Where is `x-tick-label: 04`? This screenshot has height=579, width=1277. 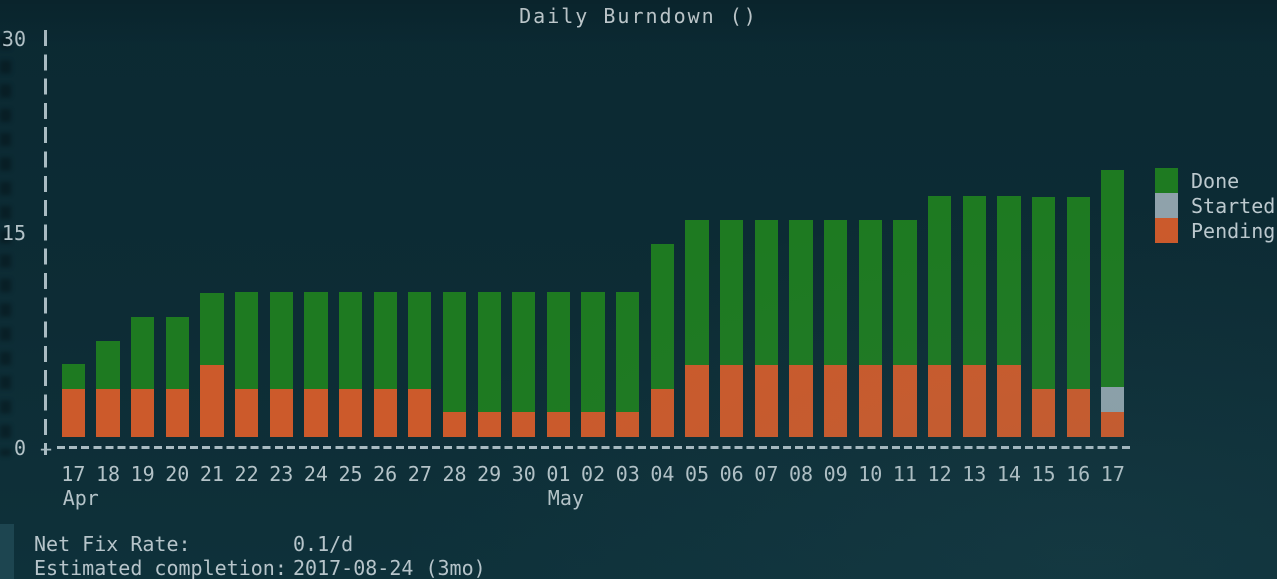
x-tick-label: 04 is located at coordinates (662, 474).